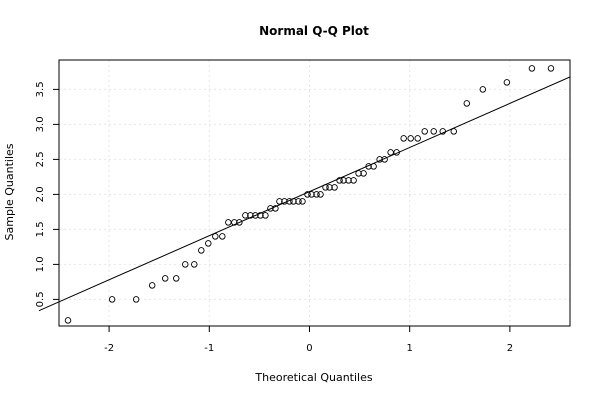  What do you see at coordinates (309, 348) in the screenshot?
I see `x-tick-label: 0` at bounding box center [309, 348].